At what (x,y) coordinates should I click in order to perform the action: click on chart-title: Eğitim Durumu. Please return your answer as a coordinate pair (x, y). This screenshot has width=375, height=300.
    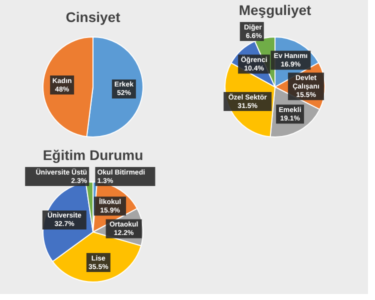
    Looking at the image, I should click on (93, 155).